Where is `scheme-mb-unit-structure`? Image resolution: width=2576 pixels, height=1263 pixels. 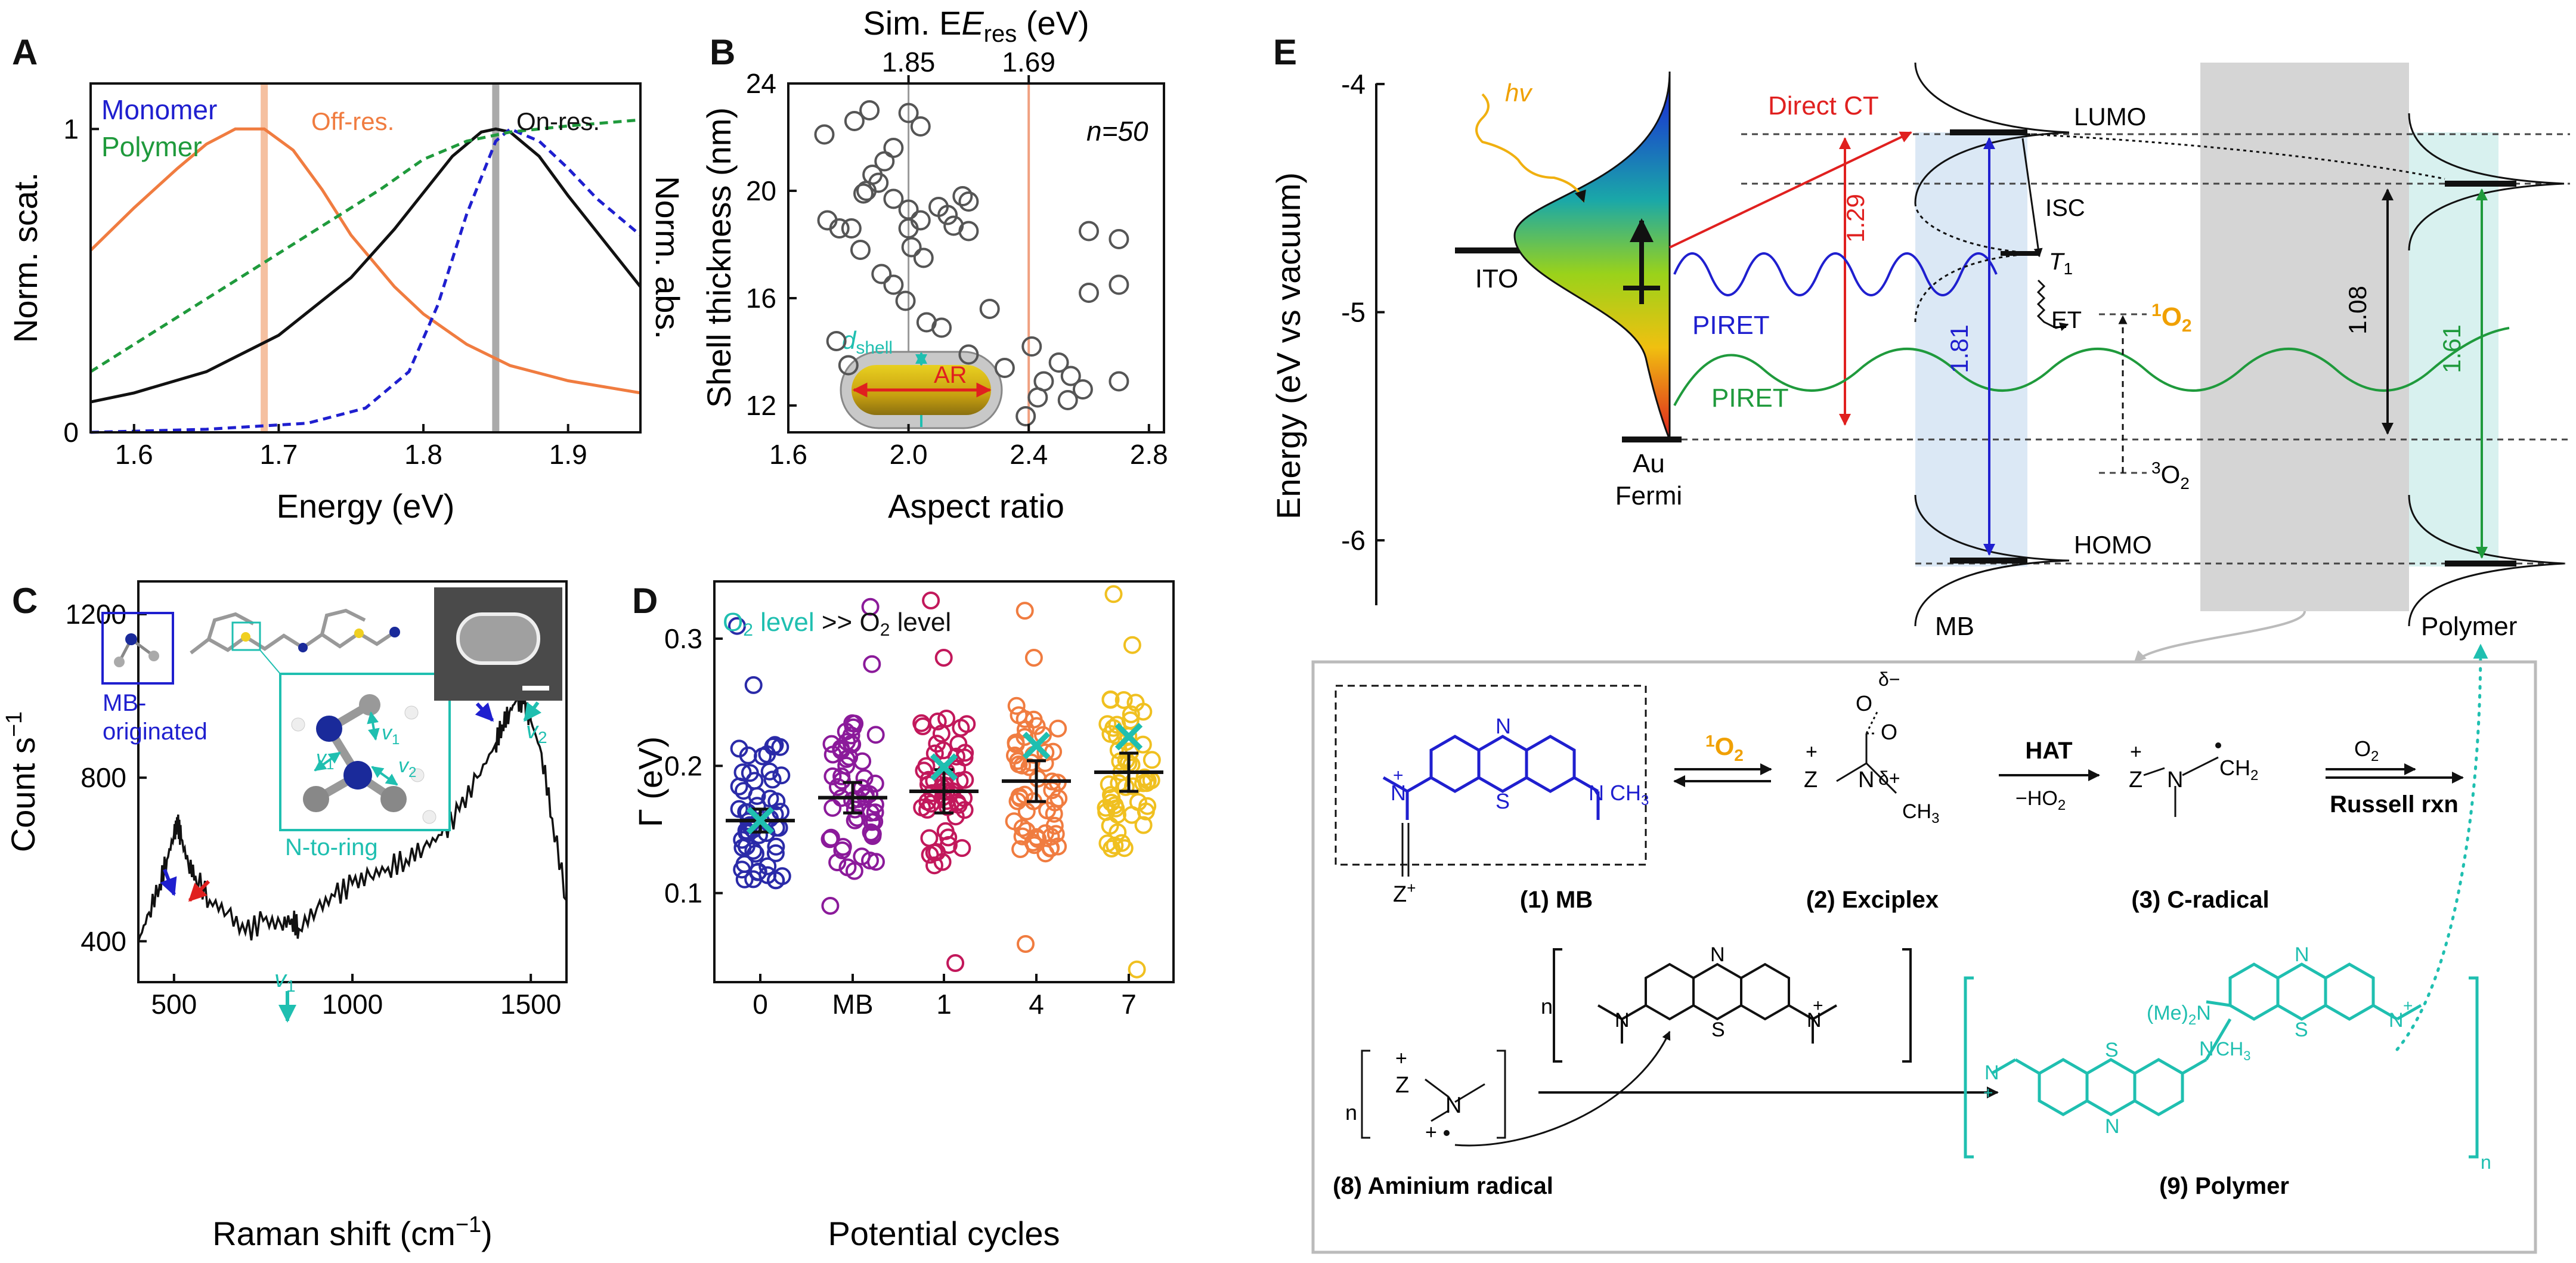 scheme-mb-unit-structure is located at coordinates (1733, 1005).